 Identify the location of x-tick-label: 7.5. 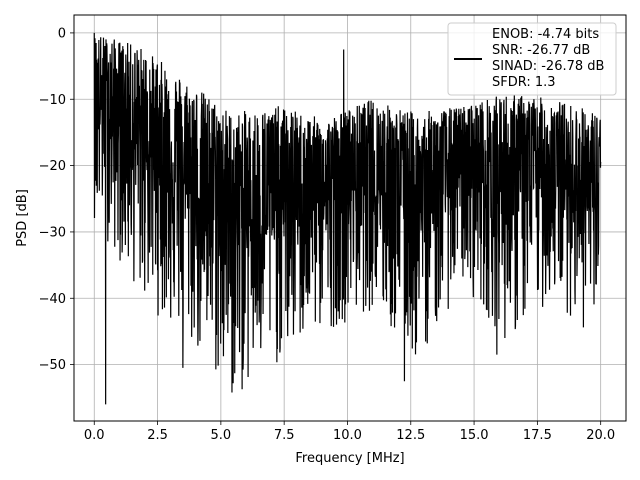
(284, 435).